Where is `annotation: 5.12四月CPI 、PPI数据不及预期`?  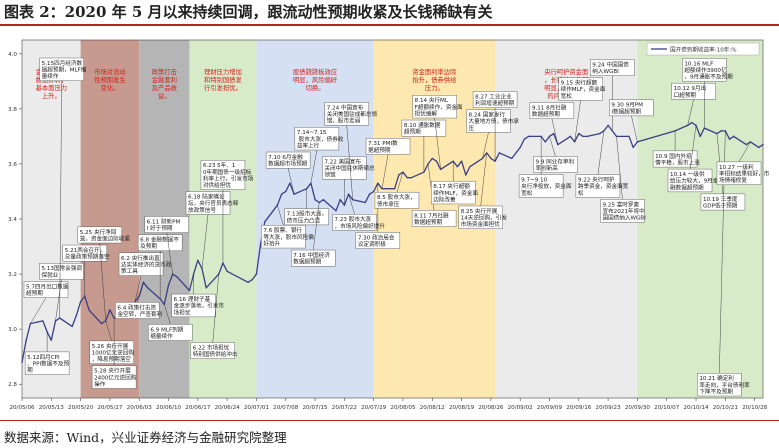 annotation: 5.12四月CPI 、PPI数据不及预期 is located at coordinates (46, 353).